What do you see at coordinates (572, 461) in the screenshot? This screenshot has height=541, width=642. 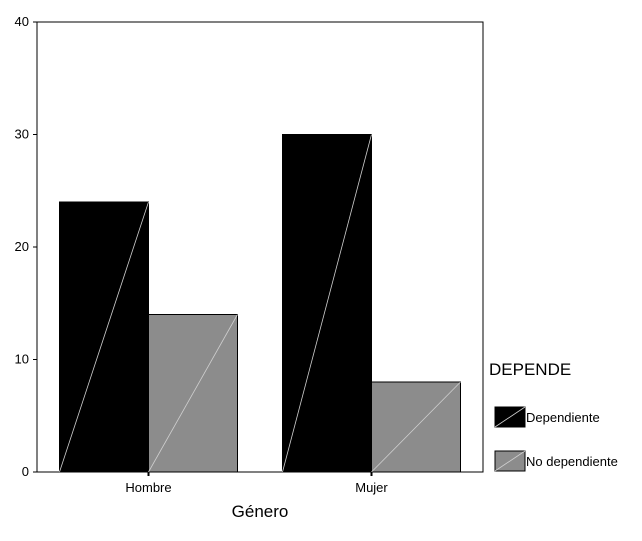 I see `legend-label: No dependiente` at bounding box center [572, 461].